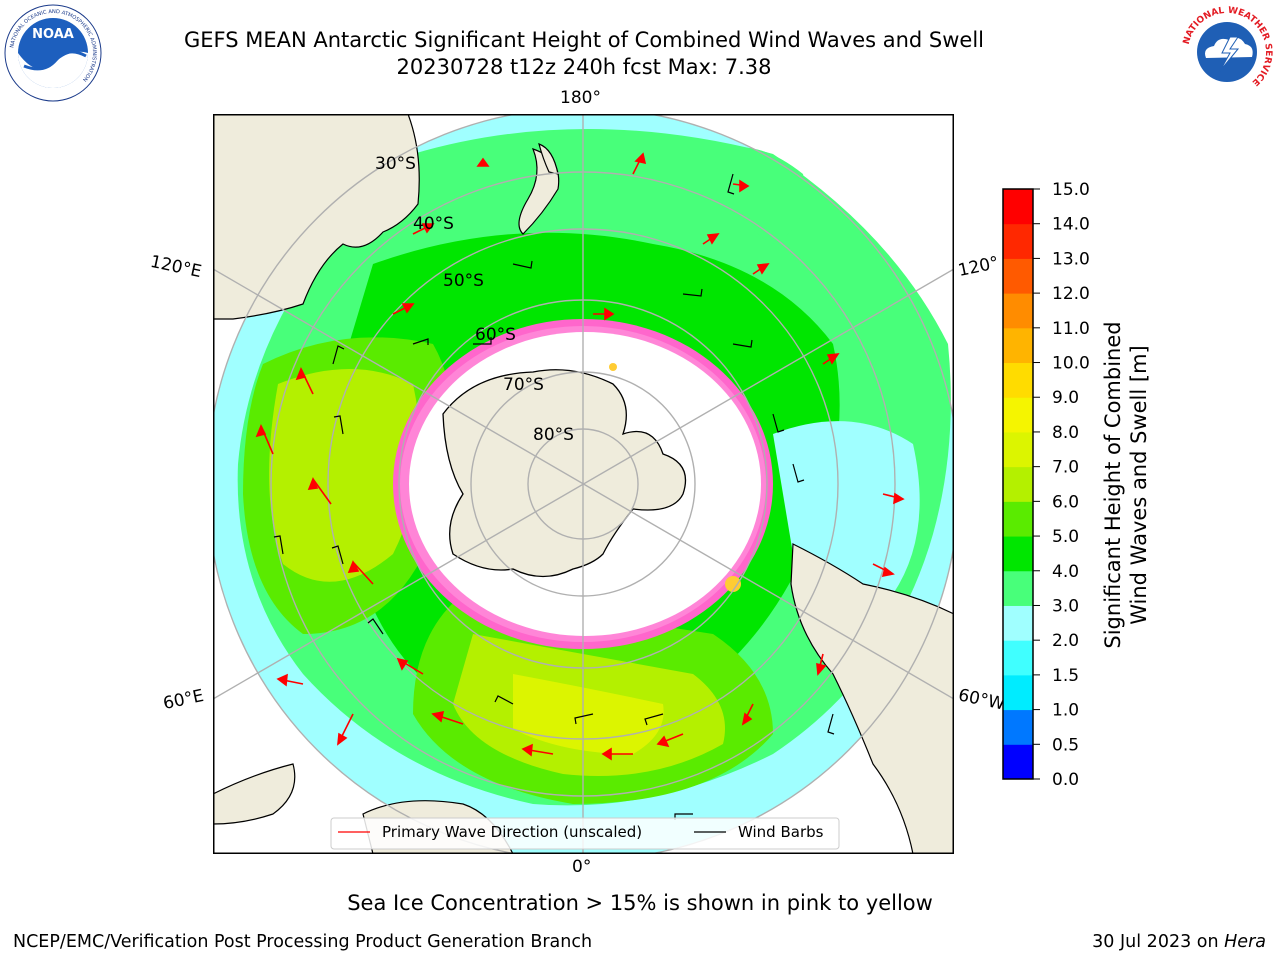 This screenshot has width=1280, height=960. Describe the element at coordinates (523, 385) in the screenshot. I see `lat-label-70s: 70°S` at that location.